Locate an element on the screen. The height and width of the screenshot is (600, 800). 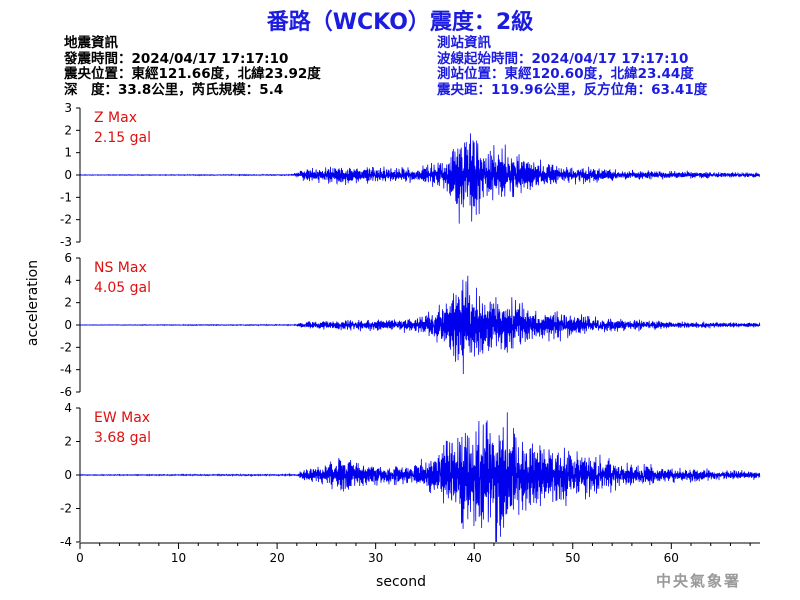
z-peak-value: 2.15 gal is located at coordinates (122, 138).